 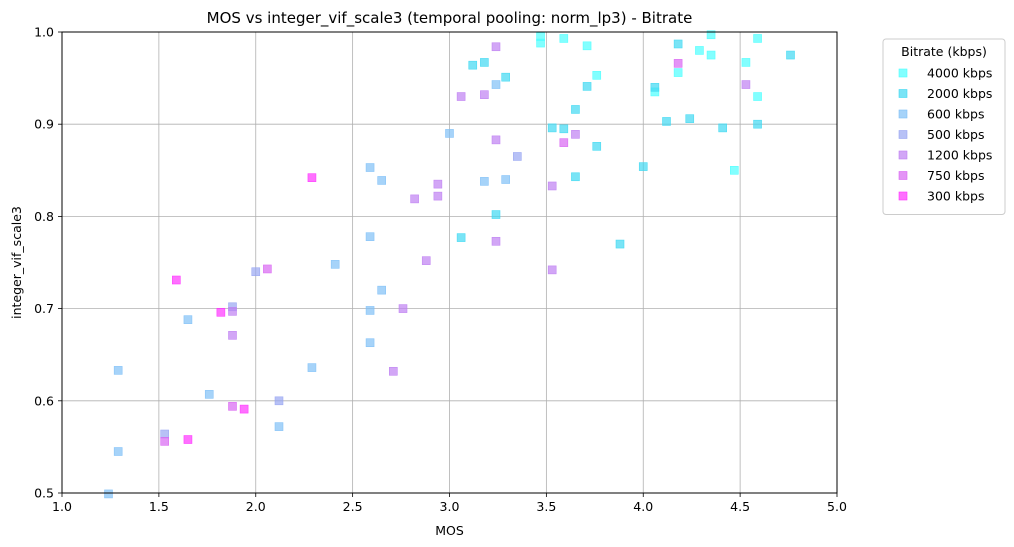 I want to click on legend-item: 500 kbps, so click(x=941, y=134).